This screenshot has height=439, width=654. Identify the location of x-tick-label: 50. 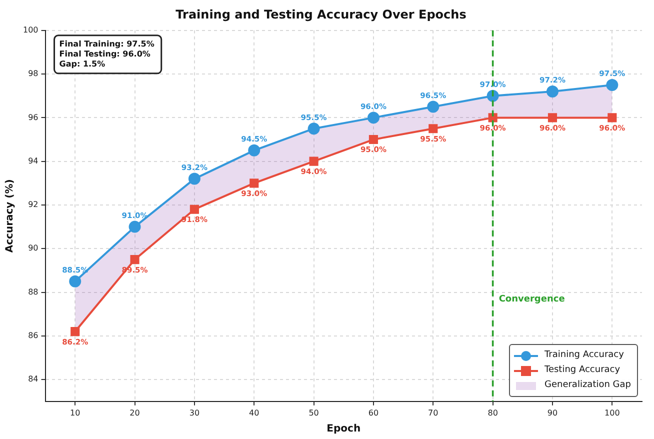
(313, 413).